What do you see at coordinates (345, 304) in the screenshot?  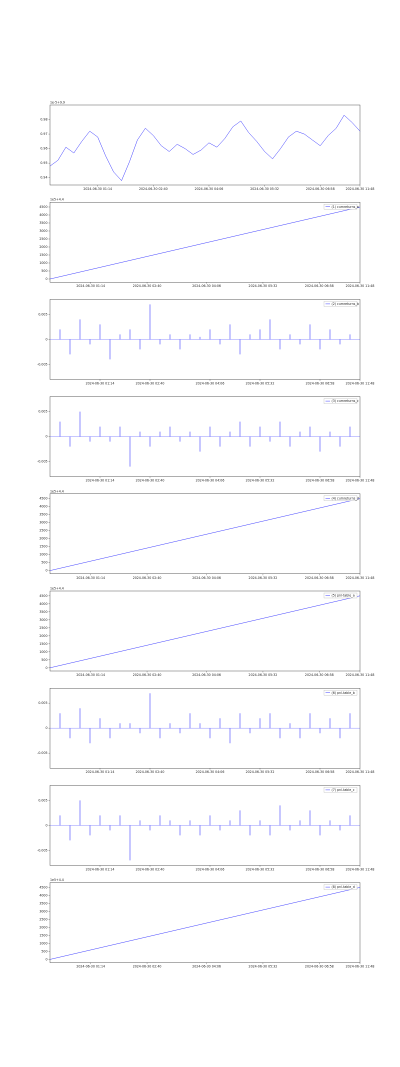 I see `legend-label: (2) cumreturns_b` at bounding box center [345, 304].